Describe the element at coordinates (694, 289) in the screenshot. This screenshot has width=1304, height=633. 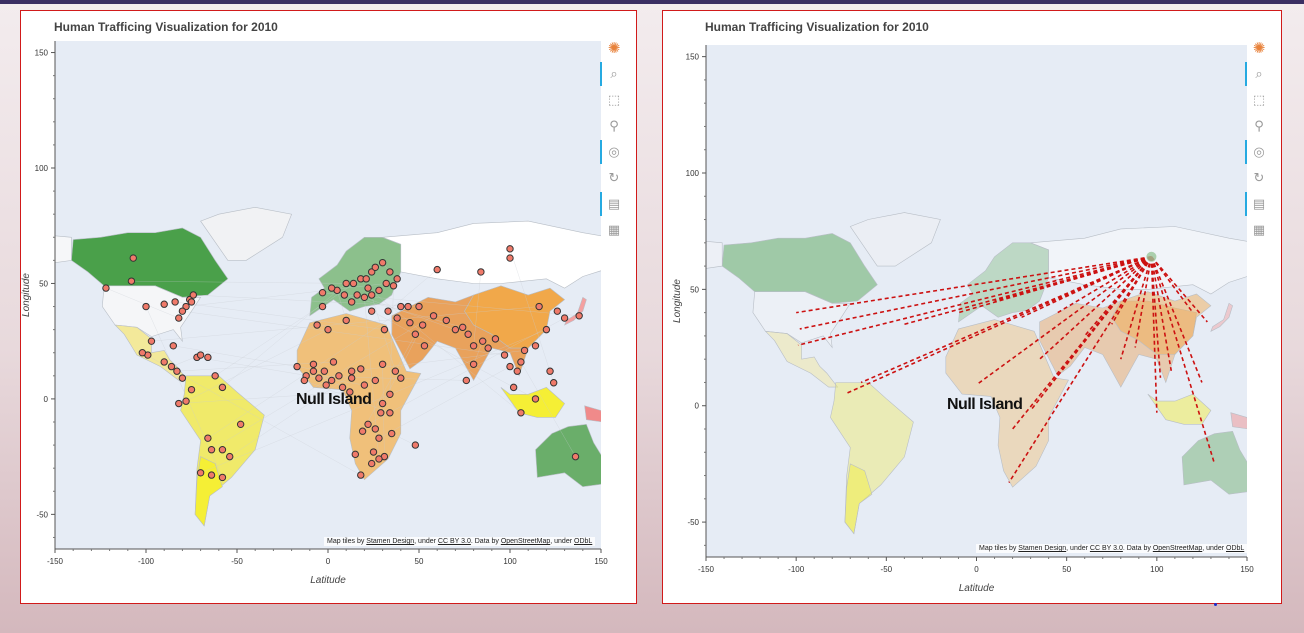
I see `y-tick-label: 50` at that location.